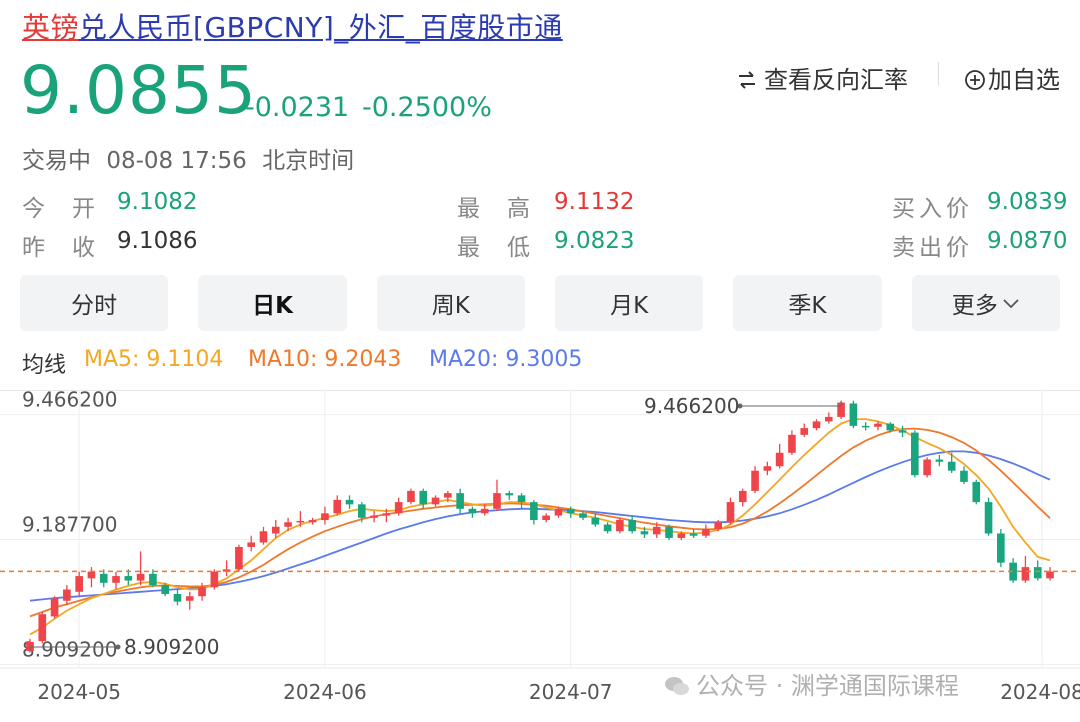  I want to click on high-value: 9.1132, so click(594, 202).